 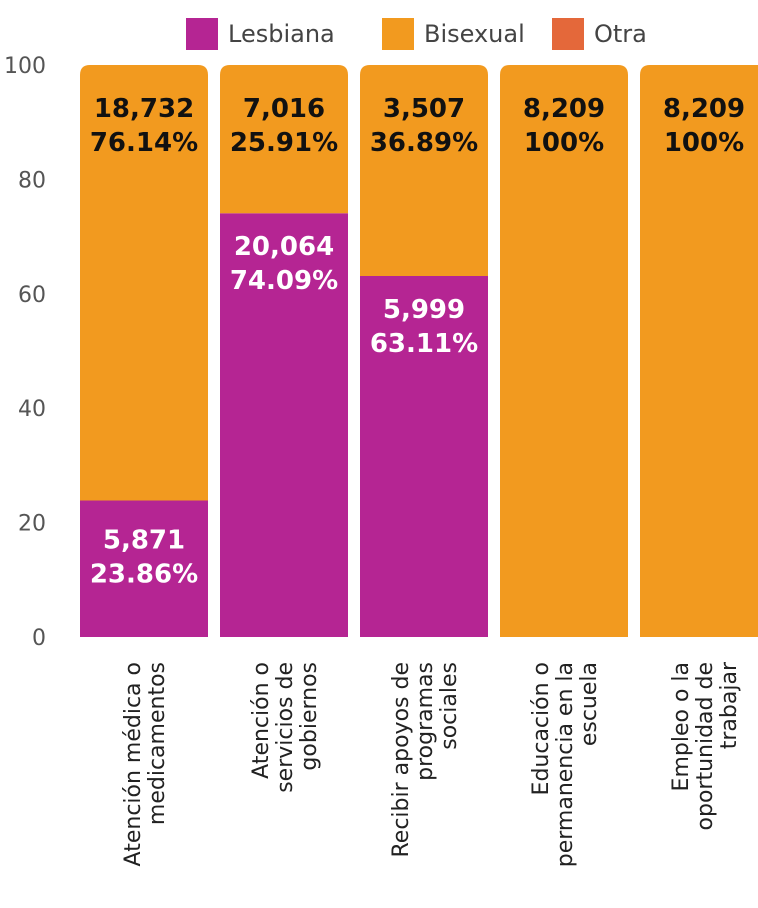 What do you see at coordinates (32, 295) in the screenshot?
I see `y-tick-label: 60` at bounding box center [32, 295].